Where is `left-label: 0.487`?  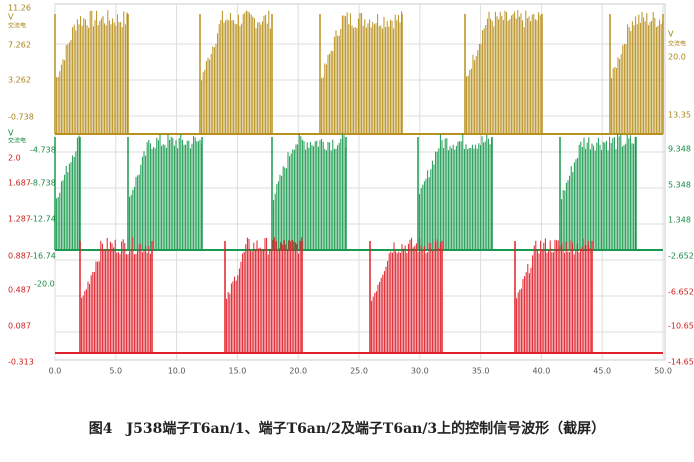 left-label: 0.487 is located at coordinates (19, 290).